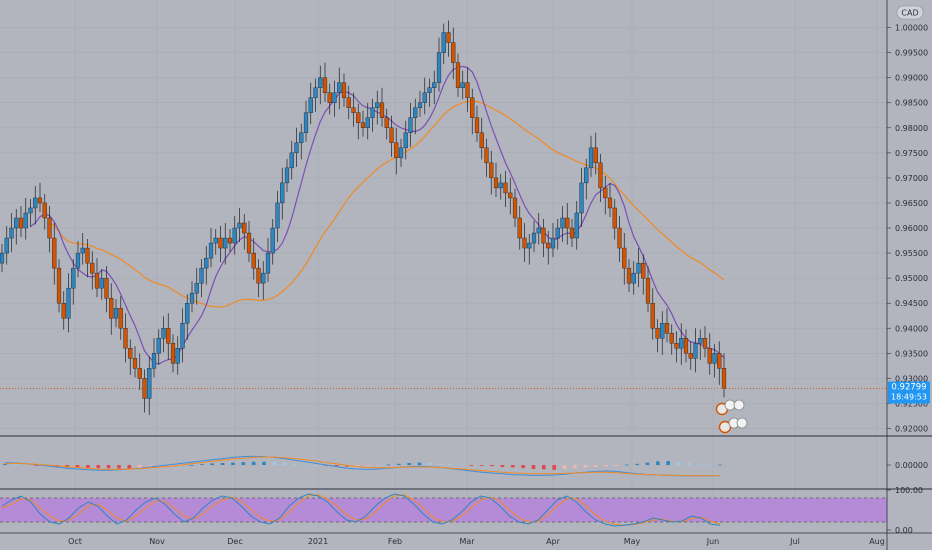 The width and height of the screenshot is (932, 550). I want to click on time-axis: Oct Nov Dec 2021 Feb Mar Apr May Jun Jul Aug, so click(466, 539).